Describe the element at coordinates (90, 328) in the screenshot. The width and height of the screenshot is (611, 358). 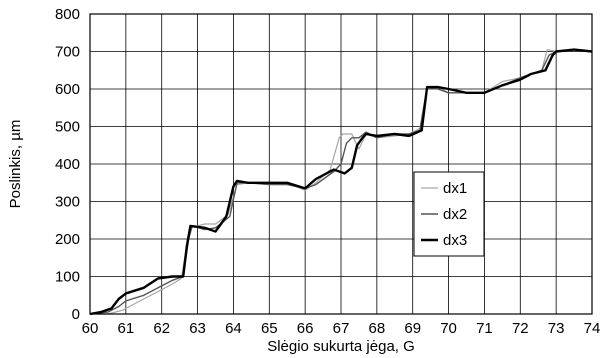
I see `x-tick-label: 60` at that location.